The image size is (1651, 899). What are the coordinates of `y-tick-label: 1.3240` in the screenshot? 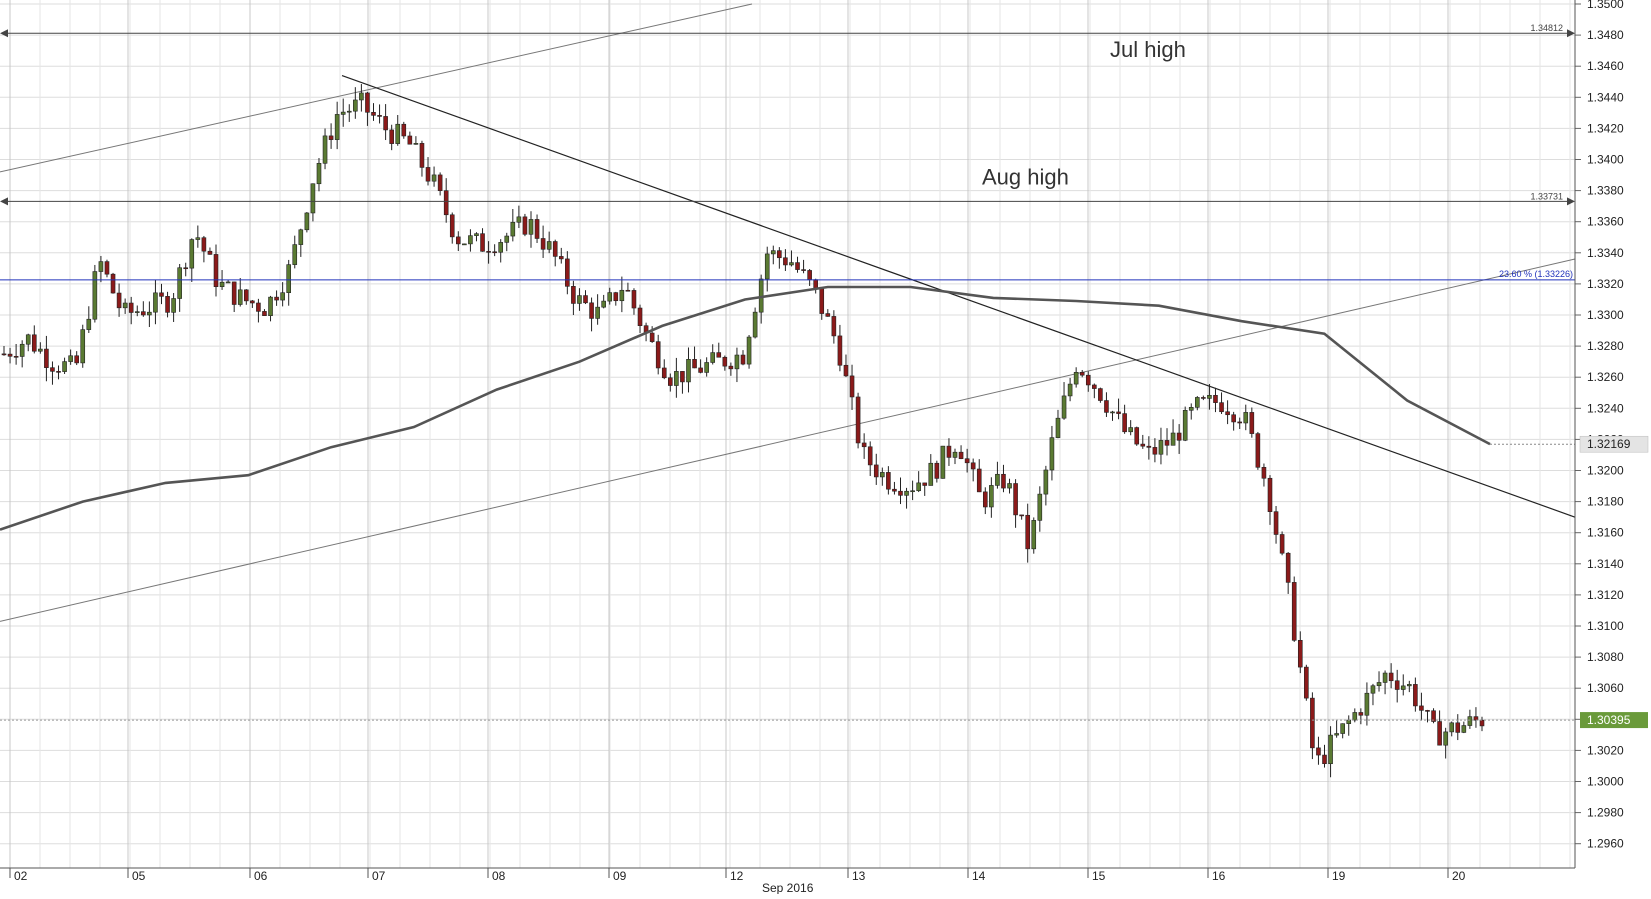 It's located at (1605, 408).